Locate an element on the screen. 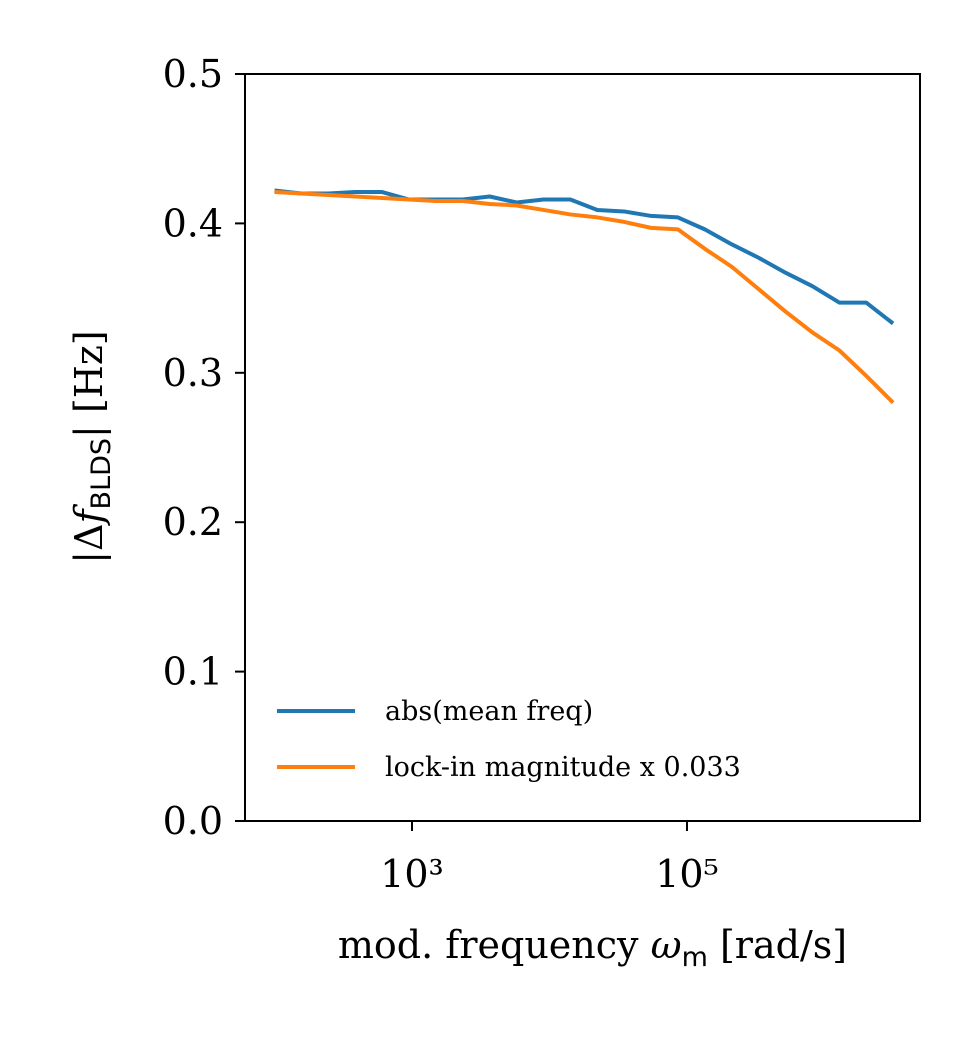 Image resolution: width=975 pixels, height=1050 pixels. y-axis-label: |ΔfBLDS| [Hz] is located at coordinates (92, 447).